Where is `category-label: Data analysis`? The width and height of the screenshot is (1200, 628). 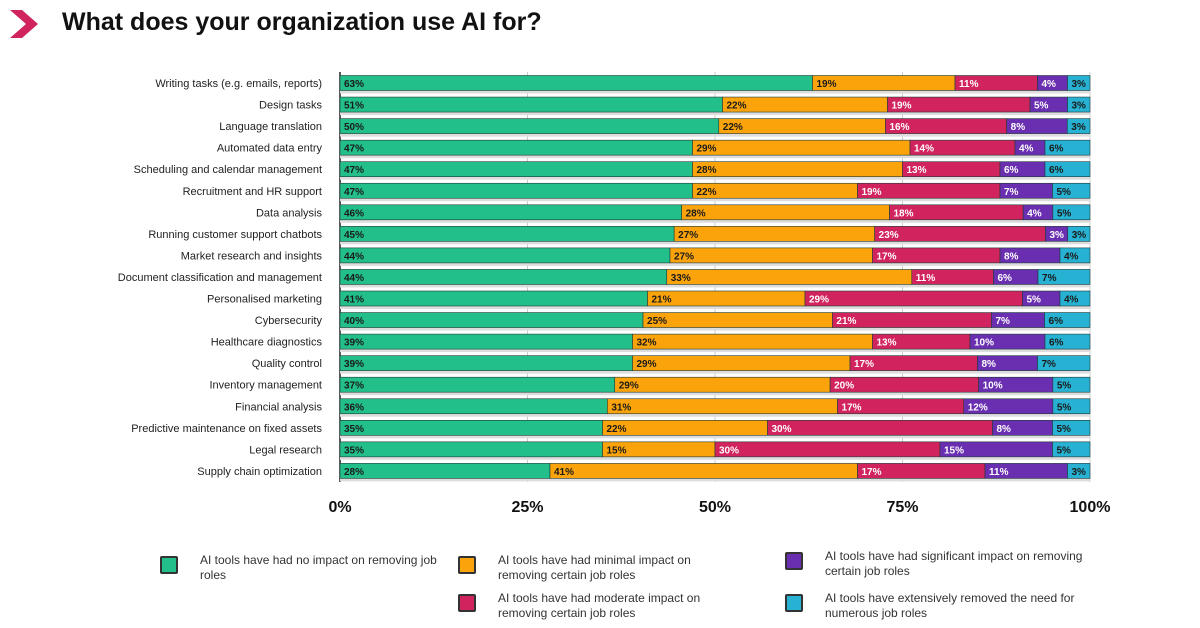
category-label: Data analysis is located at coordinates (289, 213).